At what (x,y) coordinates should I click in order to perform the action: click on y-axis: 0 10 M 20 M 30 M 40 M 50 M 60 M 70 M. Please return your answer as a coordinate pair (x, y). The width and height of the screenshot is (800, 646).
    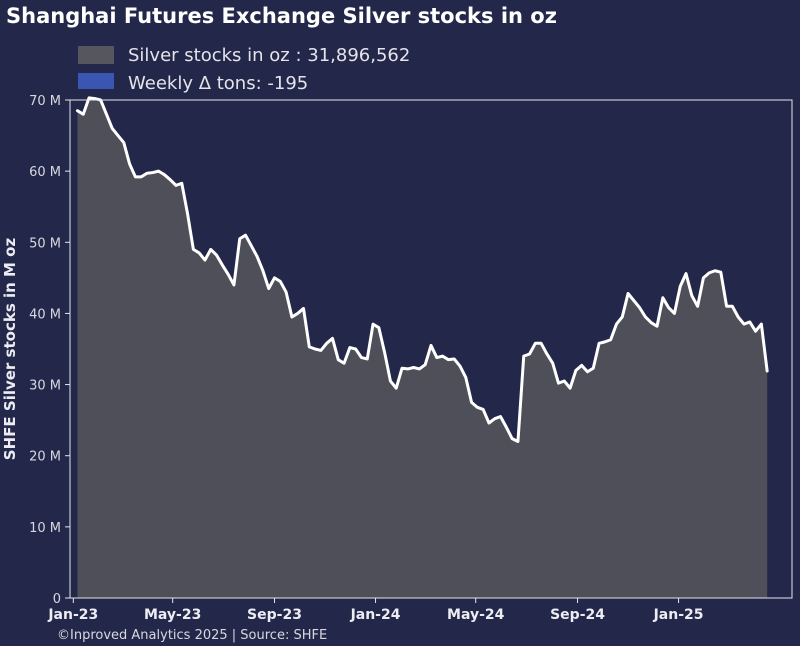
    Looking at the image, I should click on (49, 350).